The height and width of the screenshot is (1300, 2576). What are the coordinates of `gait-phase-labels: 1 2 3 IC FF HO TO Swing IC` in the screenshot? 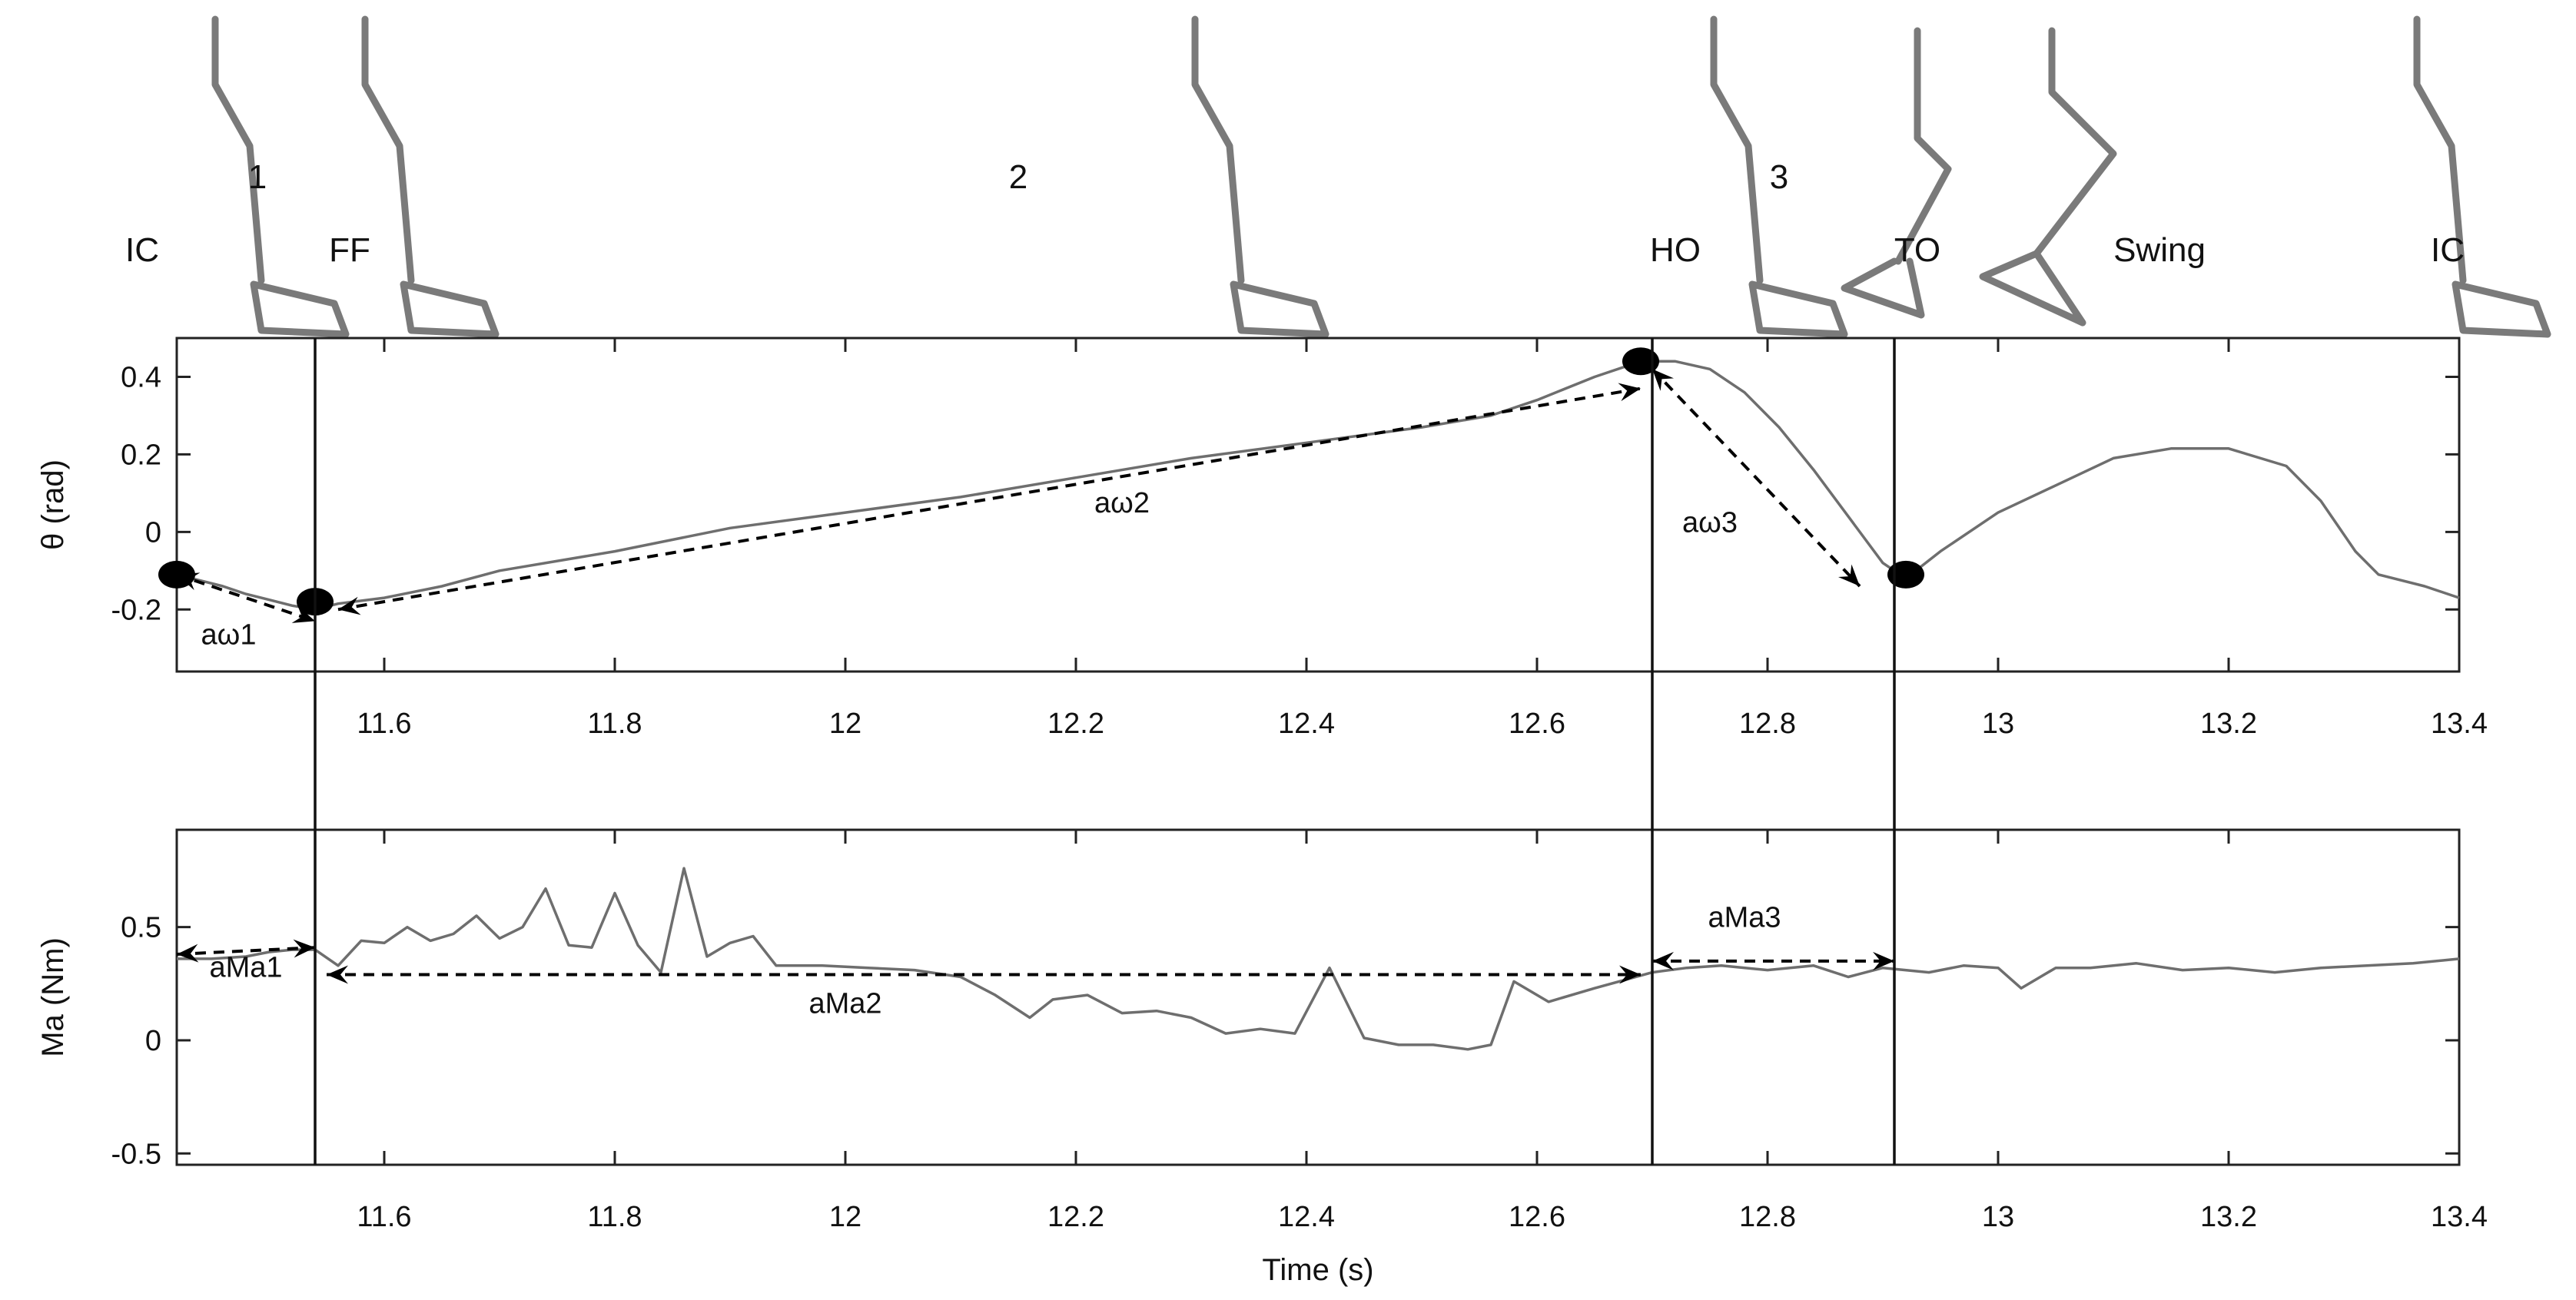 It's located at (1295, 213).